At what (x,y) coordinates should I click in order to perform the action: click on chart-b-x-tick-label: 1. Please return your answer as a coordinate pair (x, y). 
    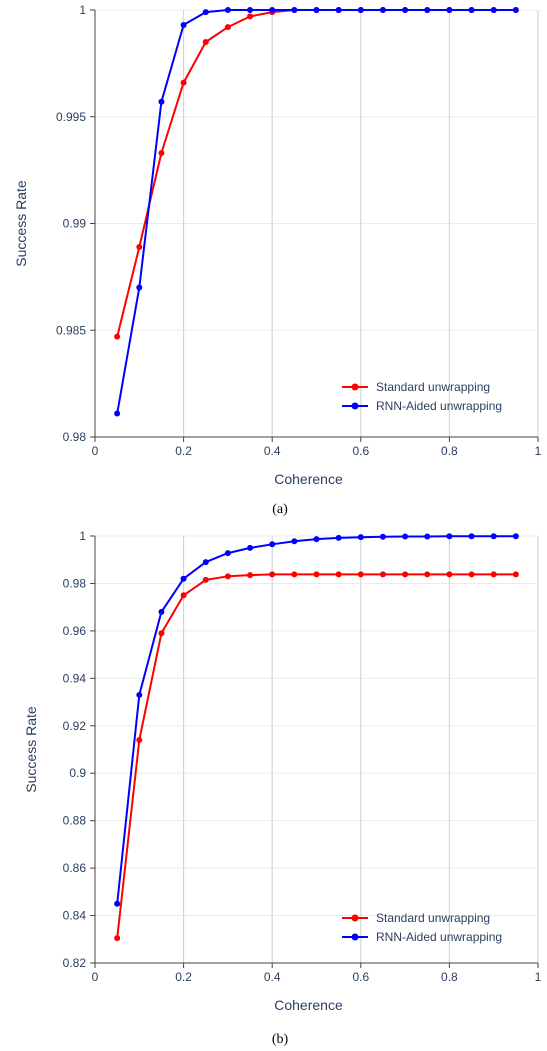
    Looking at the image, I should click on (538, 977).